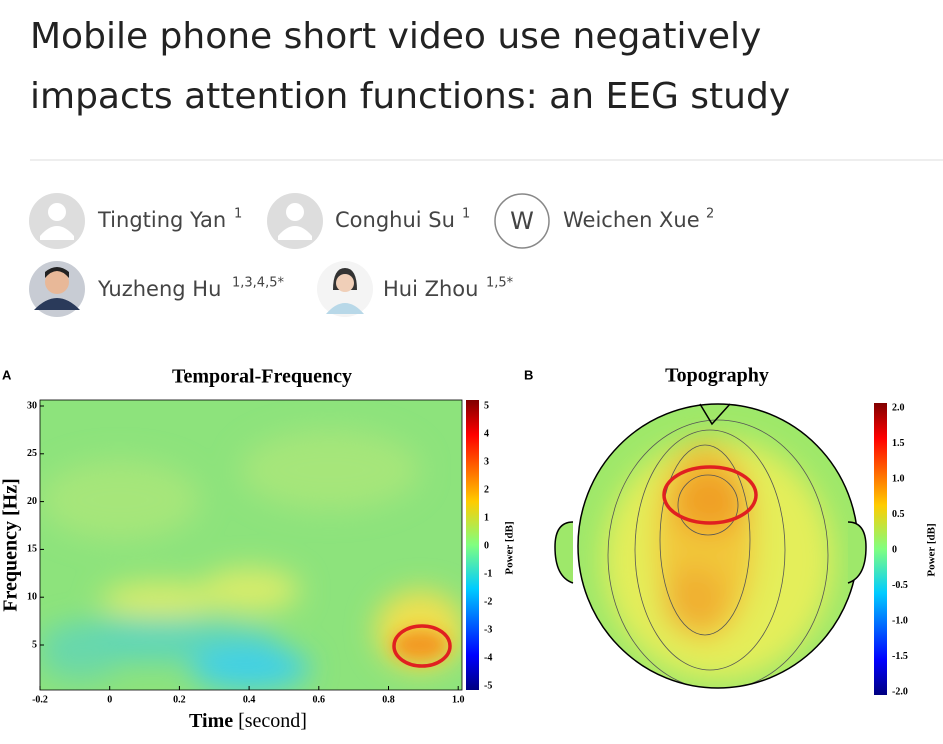 The width and height of the screenshot is (943, 744). Describe the element at coordinates (395, 220) in the screenshot. I see `author-name: Conghui Su` at that location.